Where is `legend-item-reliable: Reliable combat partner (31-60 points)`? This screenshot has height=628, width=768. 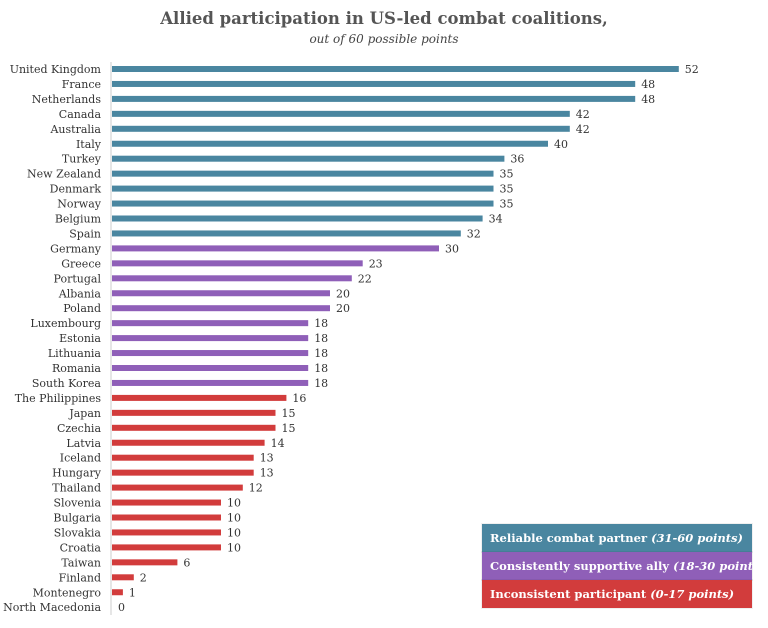 legend-item-reliable: Reliable combat partner (31-60 points) is located at coordinates (617, 538).